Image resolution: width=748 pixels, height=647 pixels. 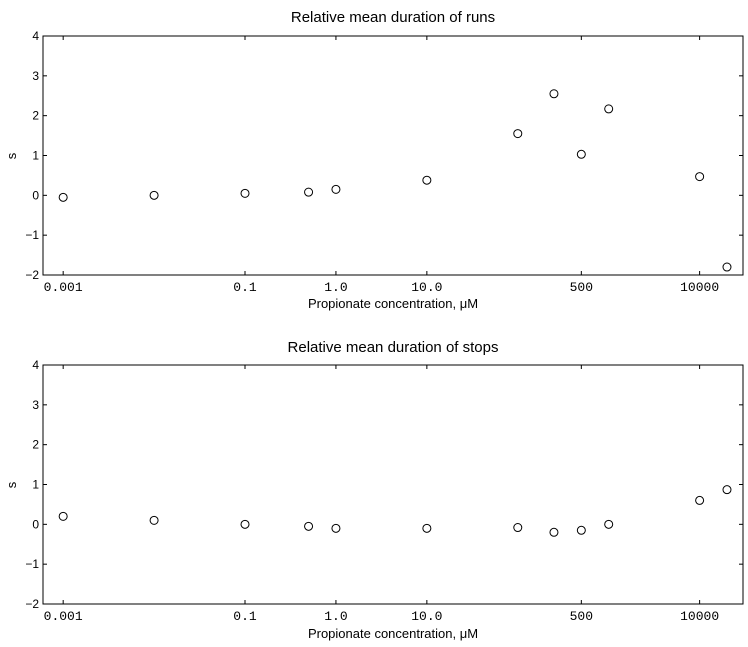 I want to click on runs-y-tick-label: 0, so click(x=35, y=195).